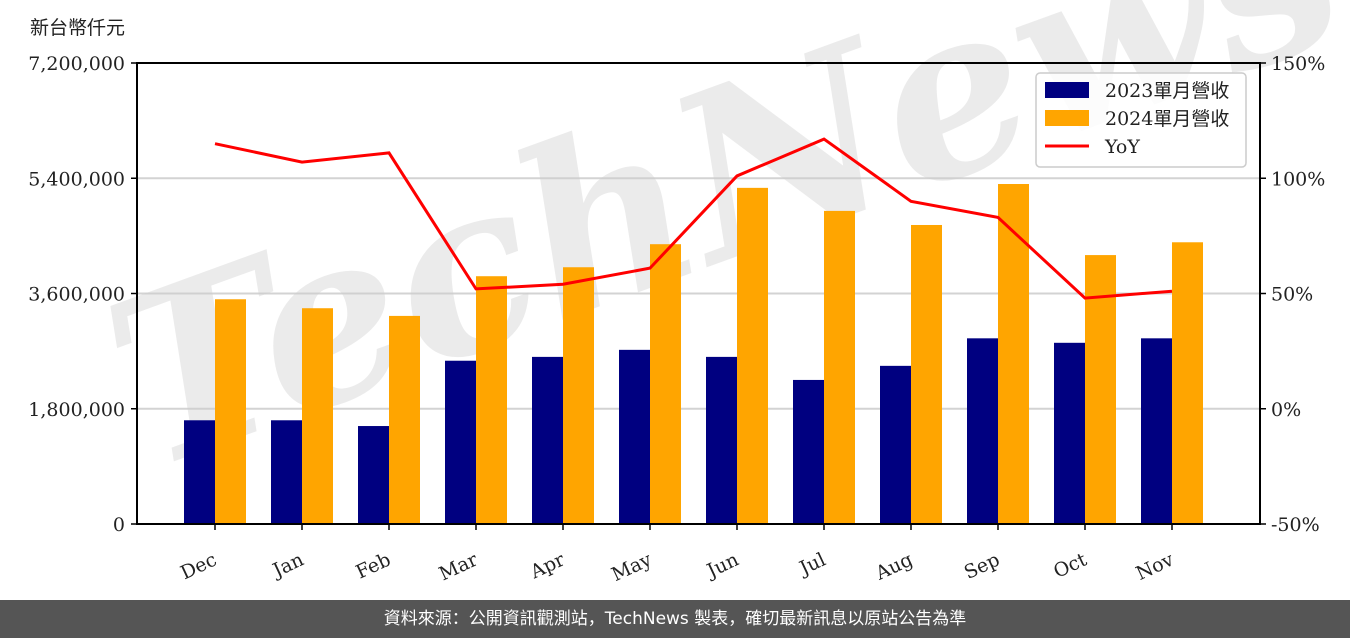  I want to click on y-right-tick-label: 100%, so click(1298, 179).